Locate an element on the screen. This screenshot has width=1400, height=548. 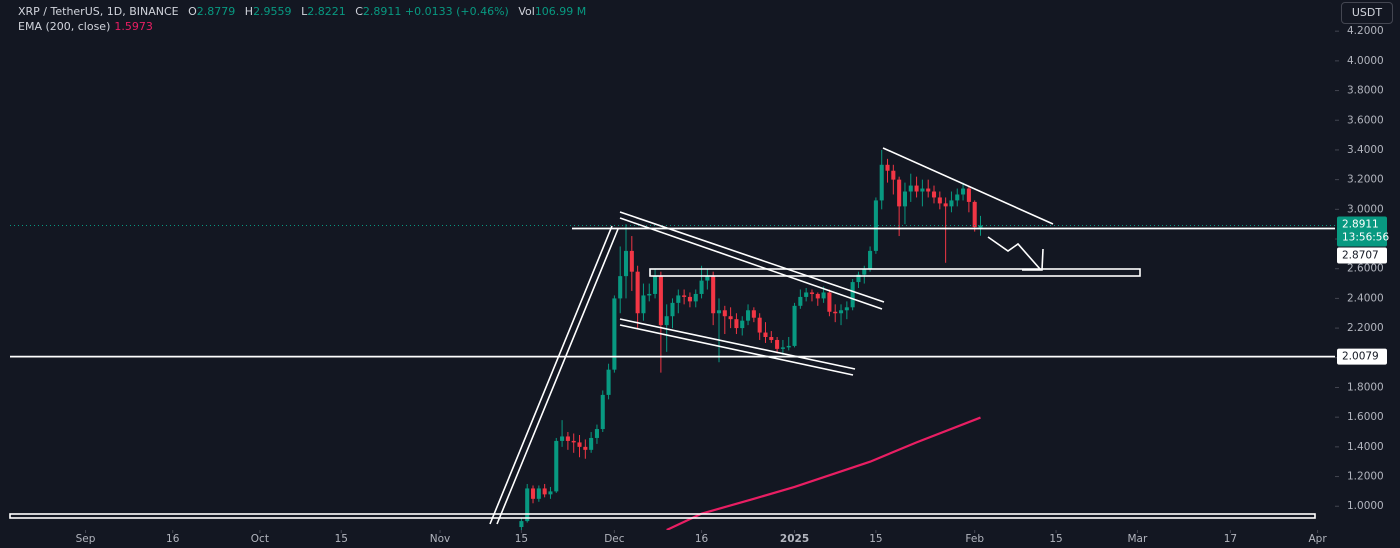
x-tick-label: 17 is located at coordinates (1230, 539).